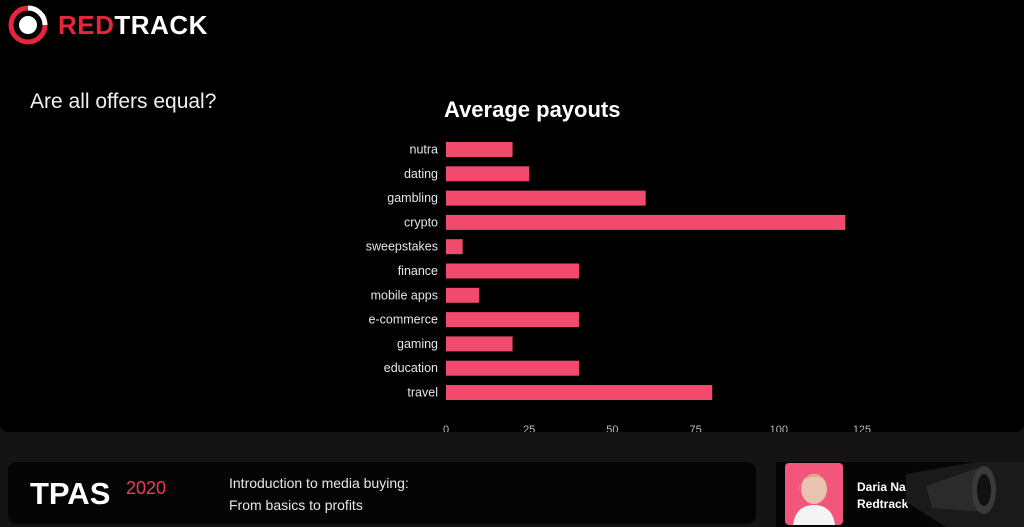  Describe the element at coordinates (579, 392) in the screenshot. I see `bar-travel` at that location.